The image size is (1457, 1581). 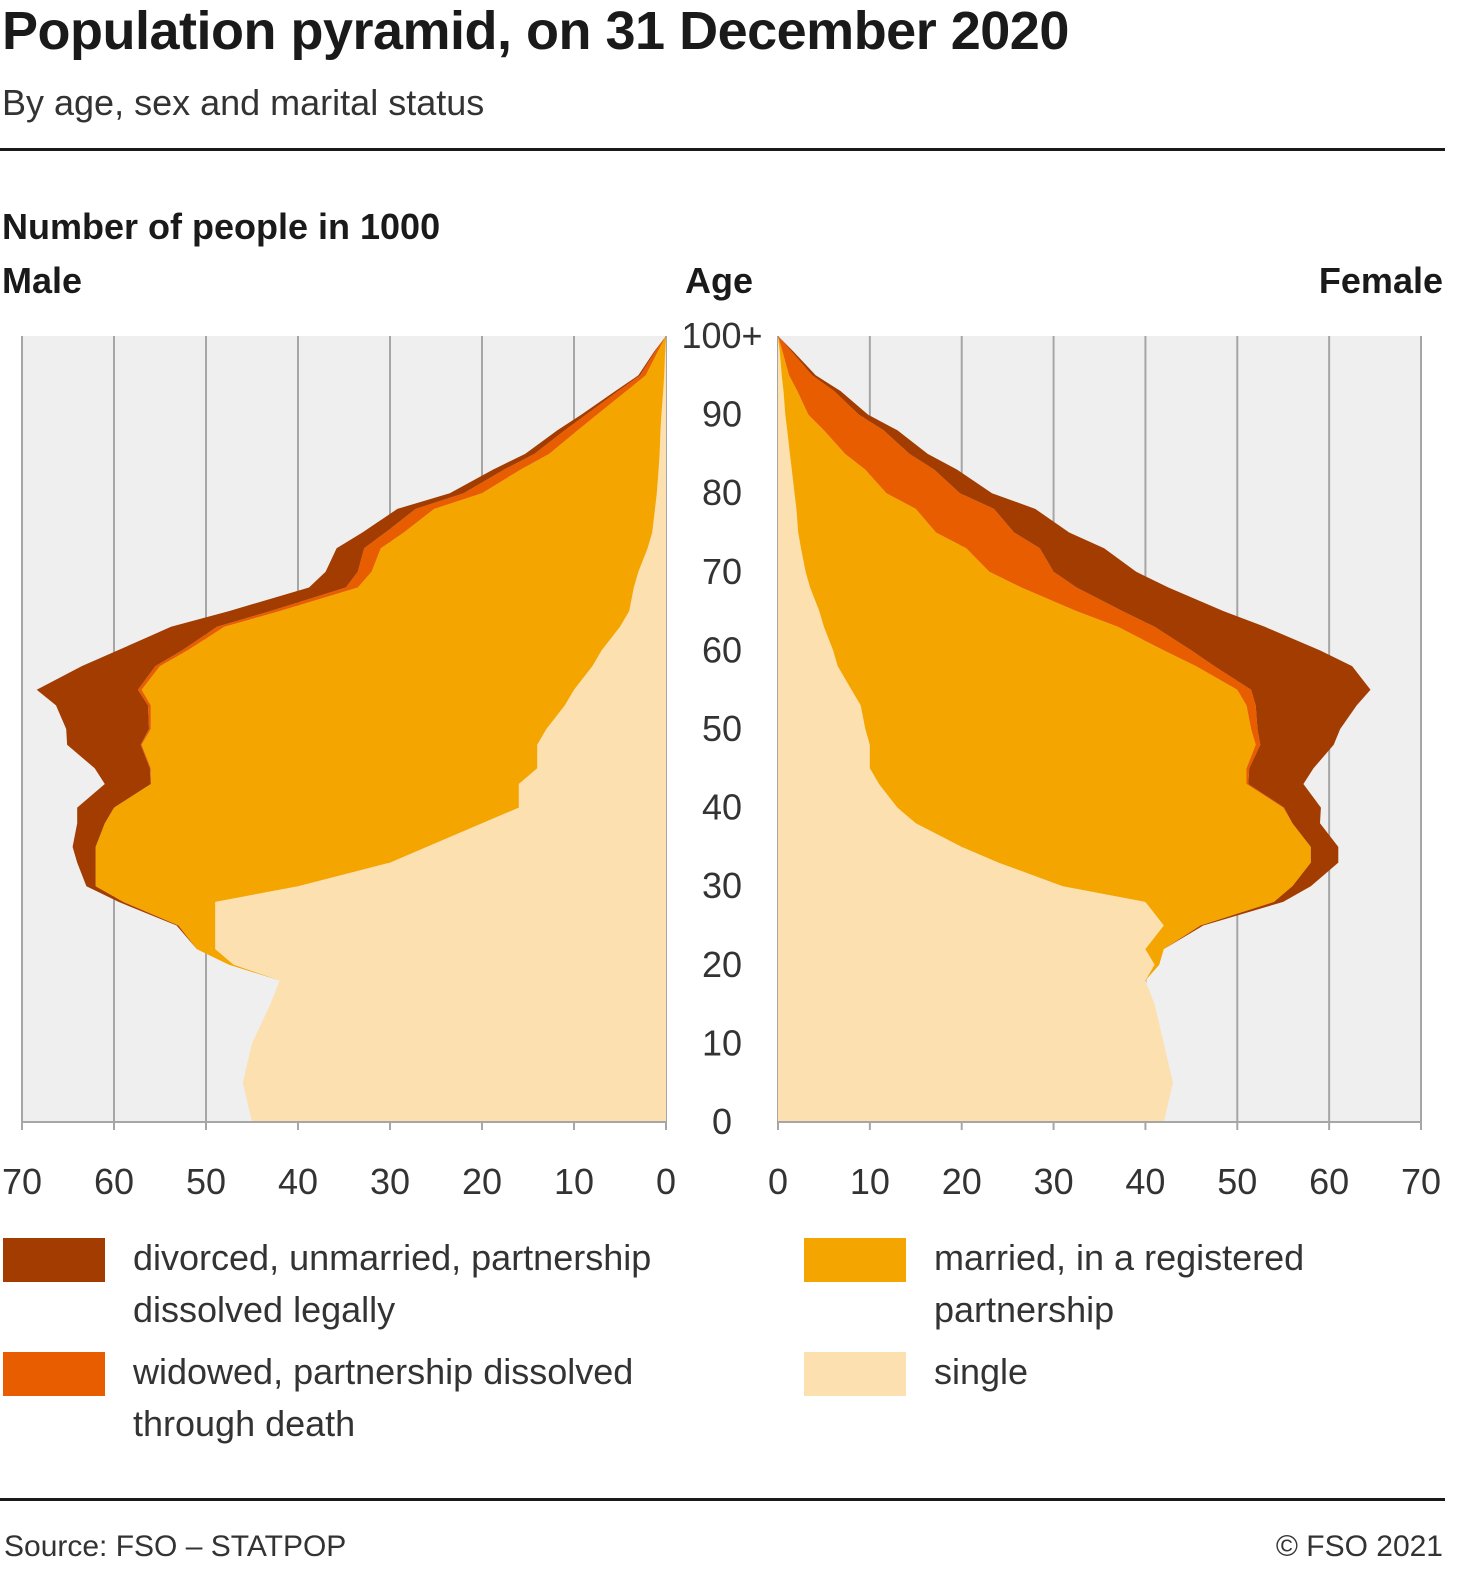 I want to click on age-tick-label-30: 30, so click(x=722, y=885).